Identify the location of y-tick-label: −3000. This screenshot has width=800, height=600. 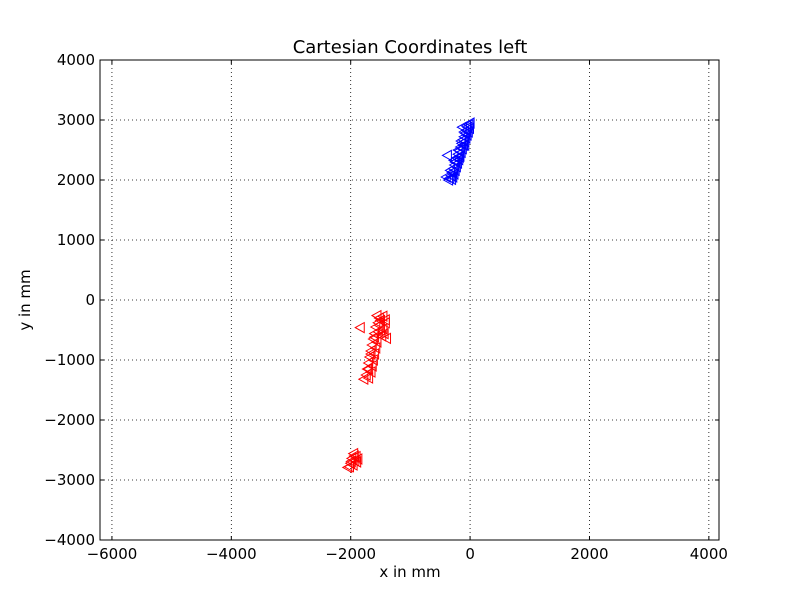
(69, 480).